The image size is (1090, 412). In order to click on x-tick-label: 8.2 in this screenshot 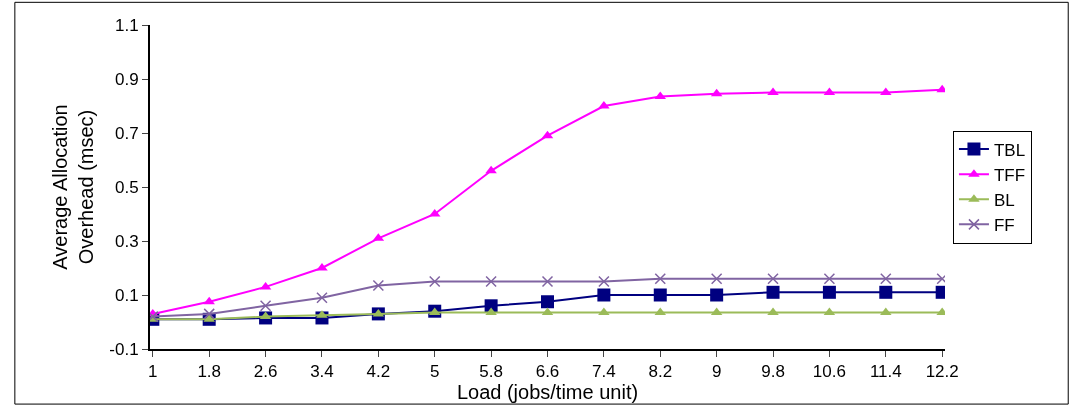, I will do `click(660, 372)`.